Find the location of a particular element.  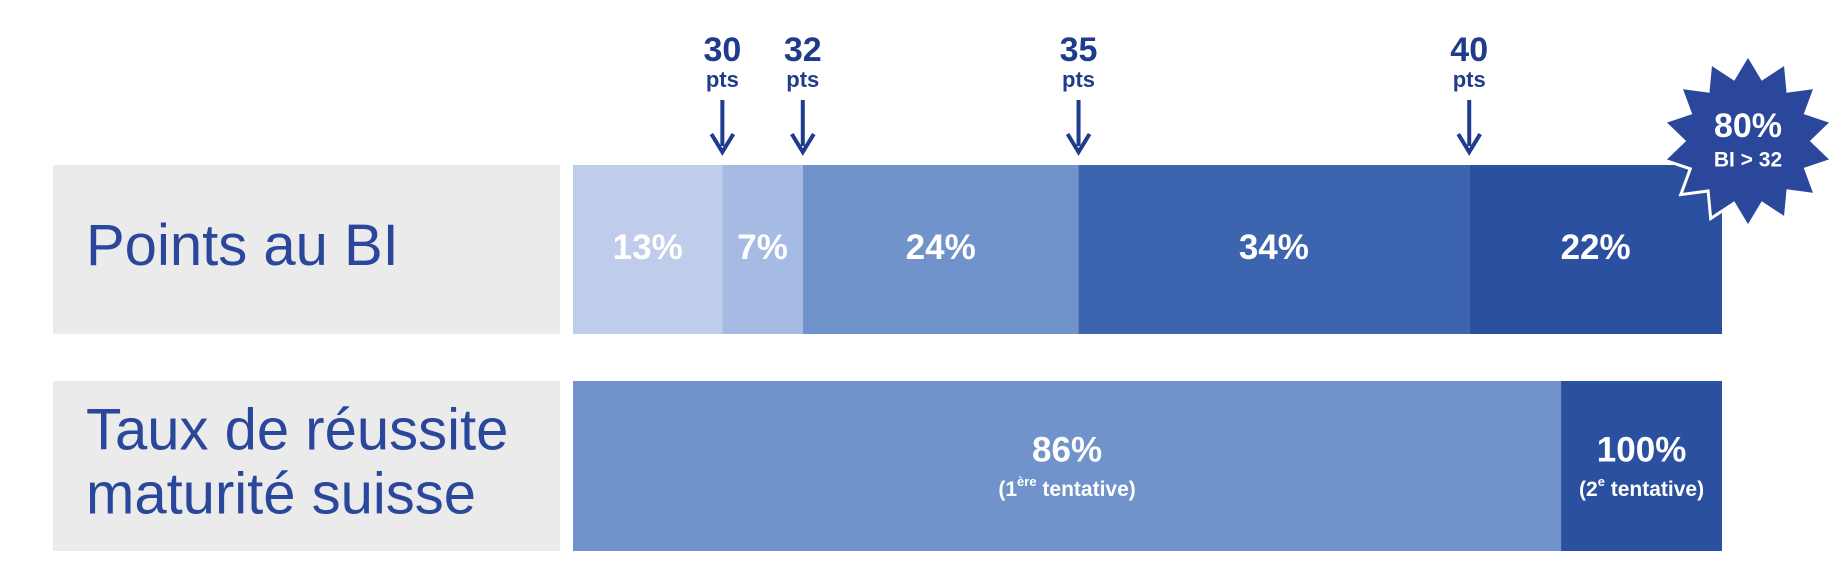

bar-note: (2e tentative) is located at coordinates (1641, 487).